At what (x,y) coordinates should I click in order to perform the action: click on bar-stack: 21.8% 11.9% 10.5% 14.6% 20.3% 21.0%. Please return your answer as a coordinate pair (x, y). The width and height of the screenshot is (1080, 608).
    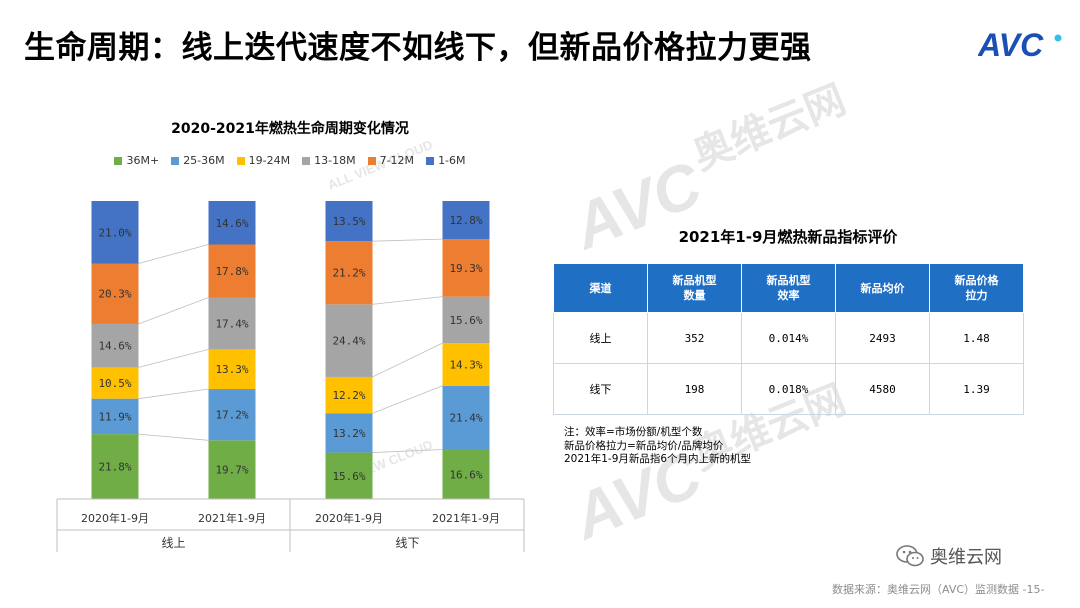
    Looking at the image, I should click on (115, 350).